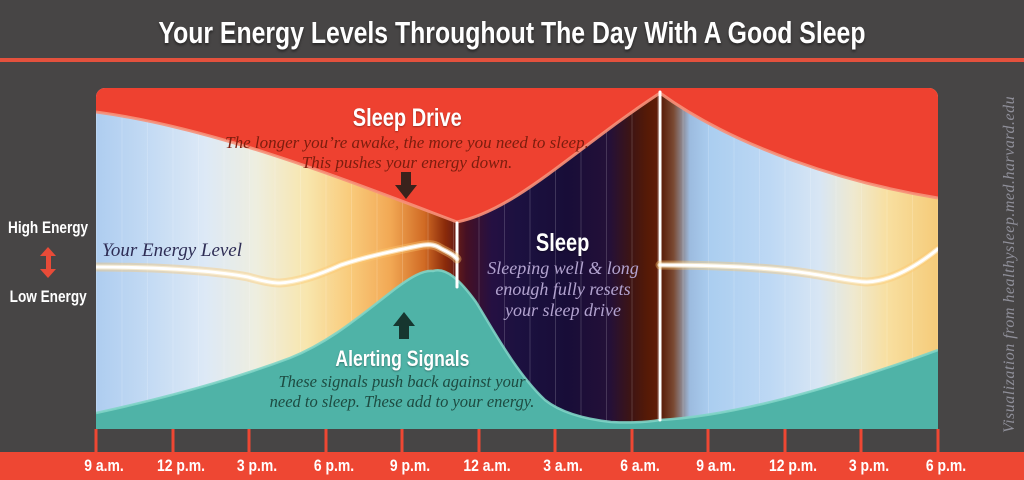  I want to click on up-arrow-icon, so click(404, 325).